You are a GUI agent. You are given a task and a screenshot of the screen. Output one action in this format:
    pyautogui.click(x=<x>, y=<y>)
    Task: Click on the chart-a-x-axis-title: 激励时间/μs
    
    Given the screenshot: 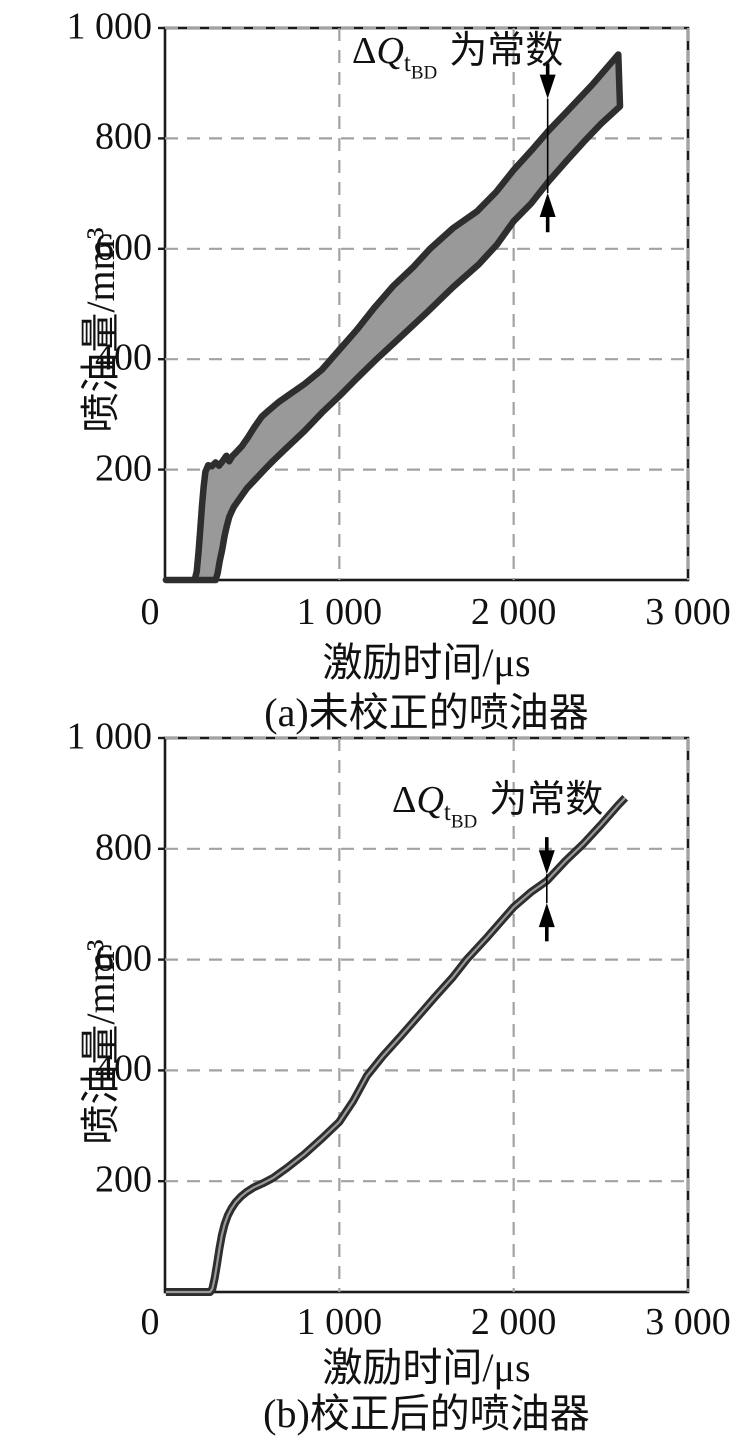 What is the action you would take?
    pyautogui.click(x=426, y=662)
    